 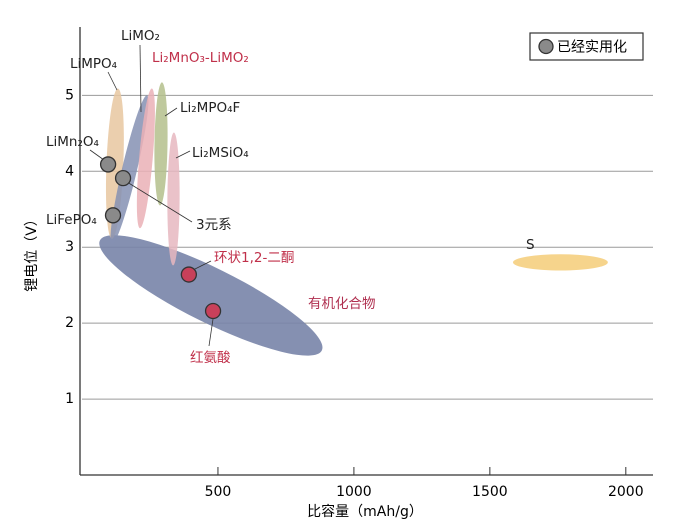 I want to click on y-tick-label: 4, so click(x=69, y=171).